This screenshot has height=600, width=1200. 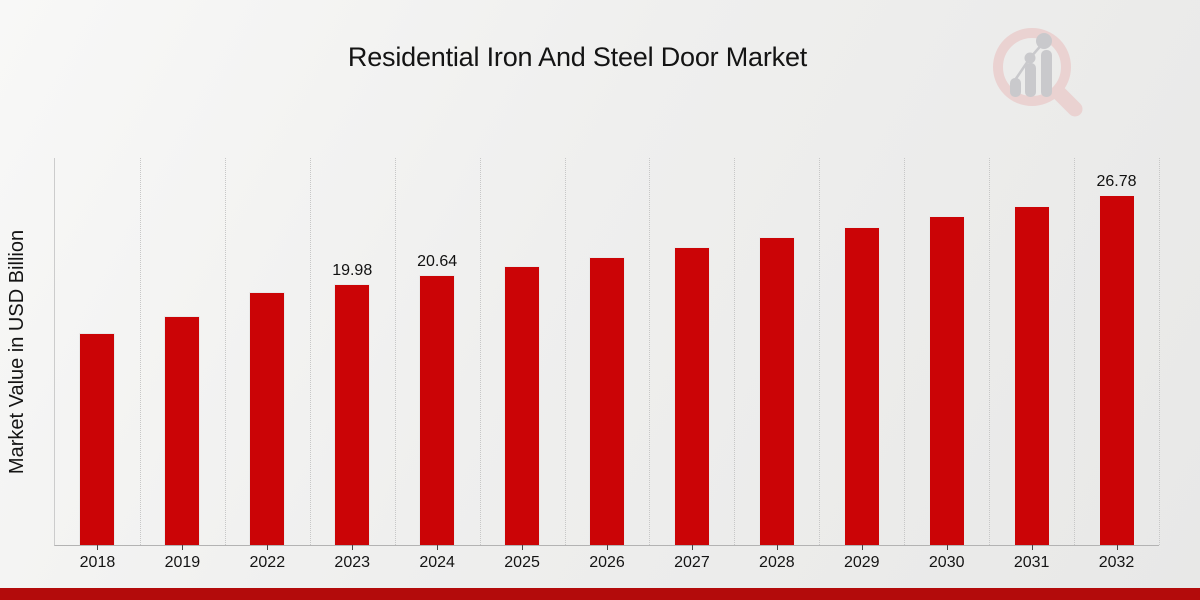 What do you see at coordinates (946, 562) in the screenshot?
I see `x-tick-label: 2030` at bounding box center [946, 562].